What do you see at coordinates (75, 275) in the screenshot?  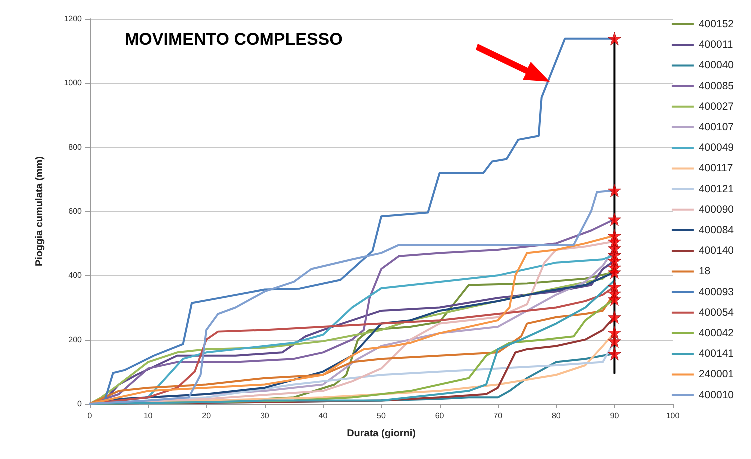 I see `y-tick-label: 400` at bounding box center [75, 275].